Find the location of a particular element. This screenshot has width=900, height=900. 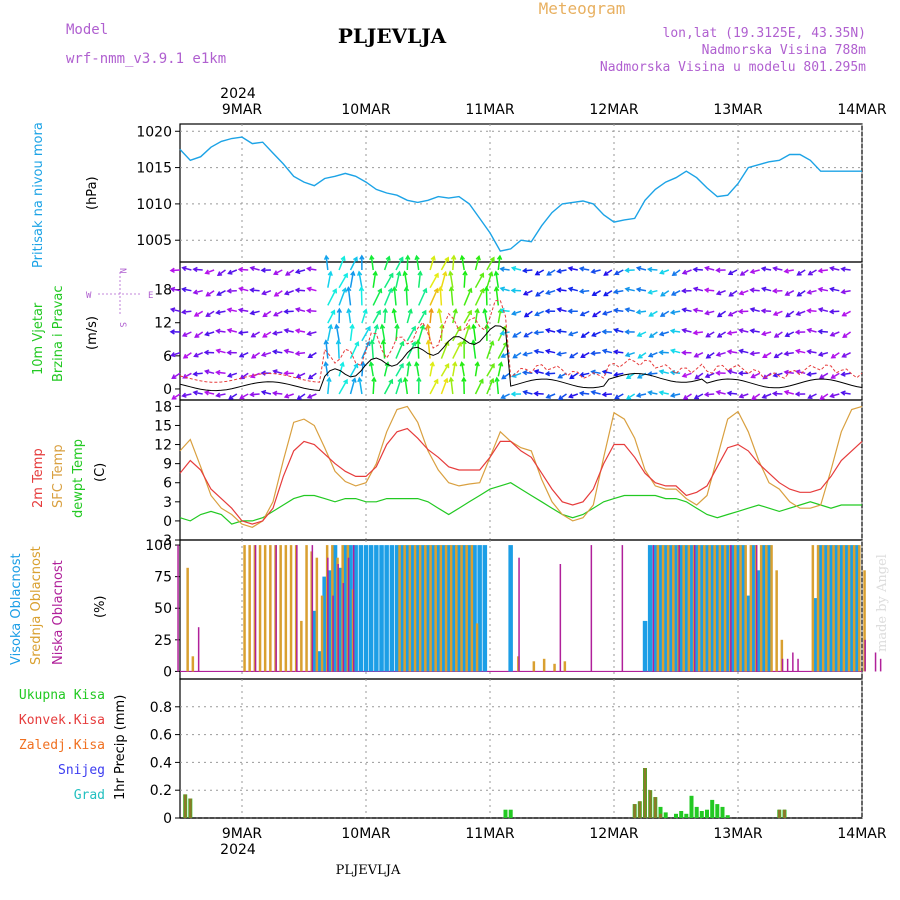

bottom-day-label: 12MAR is located at coordinates (613, 834).